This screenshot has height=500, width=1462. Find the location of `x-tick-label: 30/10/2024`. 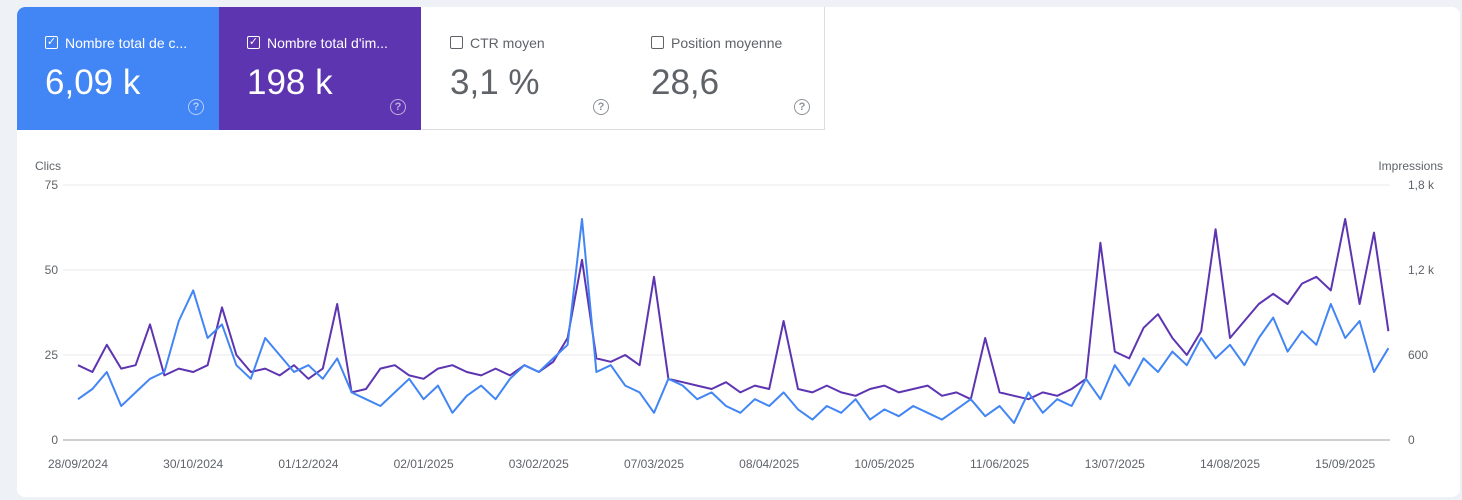

x-tick-label: 30/10/2024 is located at coordinates (193, 464).